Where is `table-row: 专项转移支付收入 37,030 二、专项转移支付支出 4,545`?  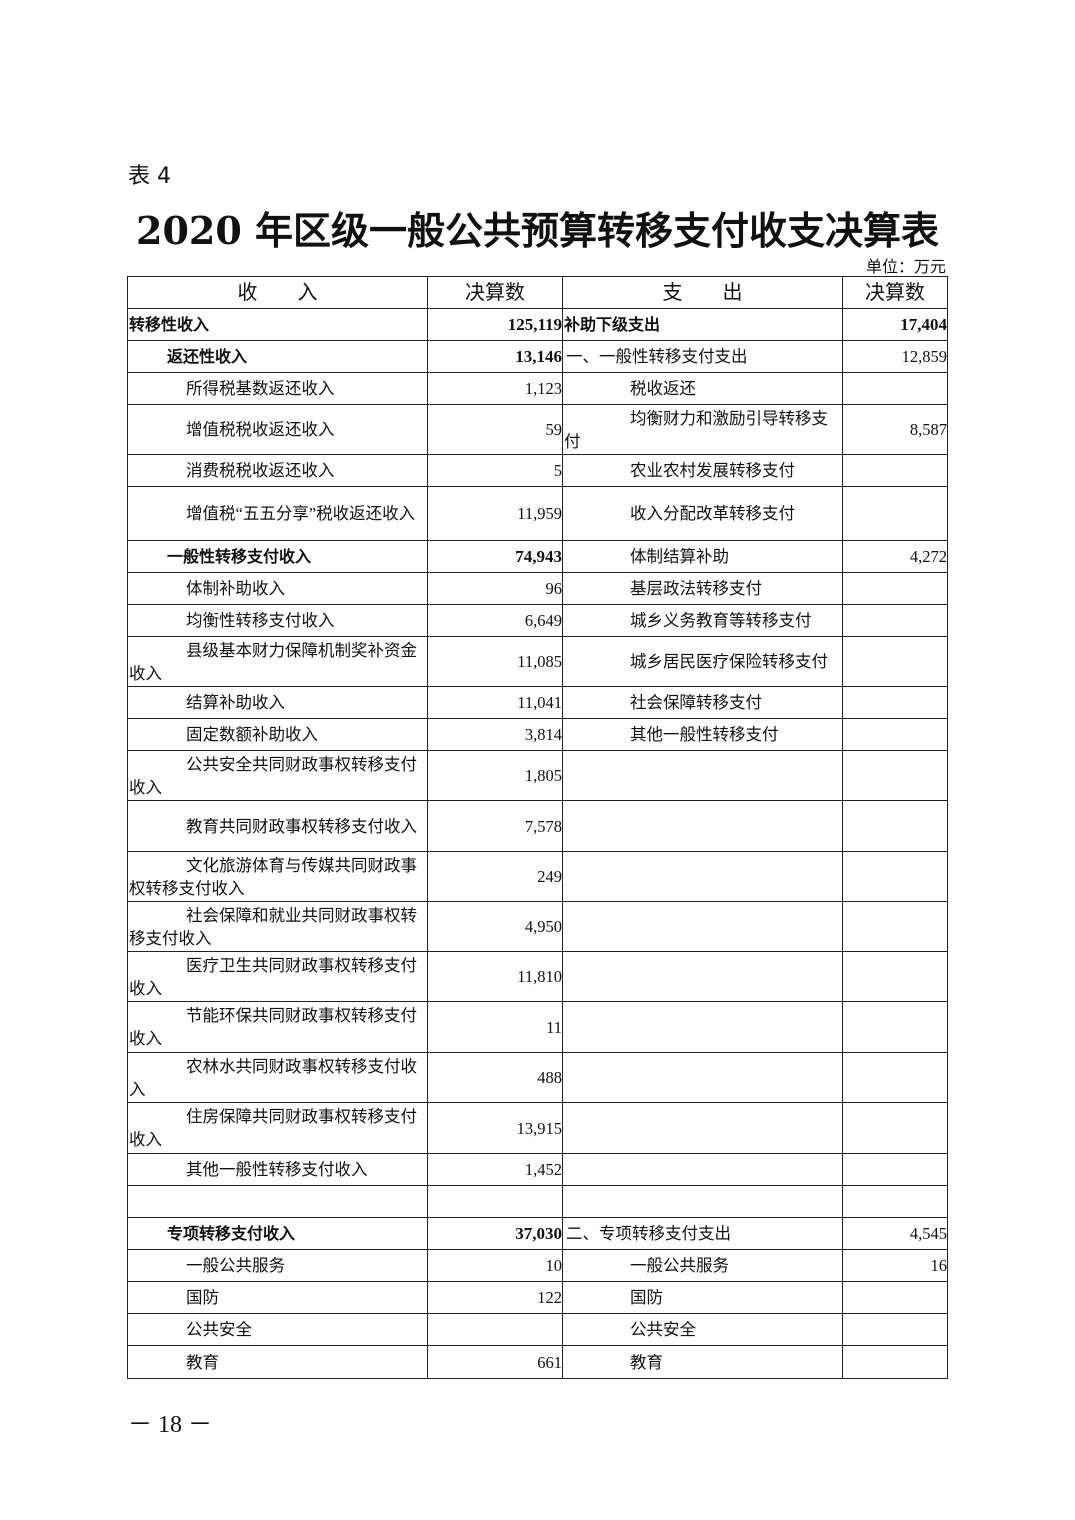 table-row: 专项转移支付收入 37,030 二、专项转移支付支出 4,545 is located at coordinates (537, 1233).